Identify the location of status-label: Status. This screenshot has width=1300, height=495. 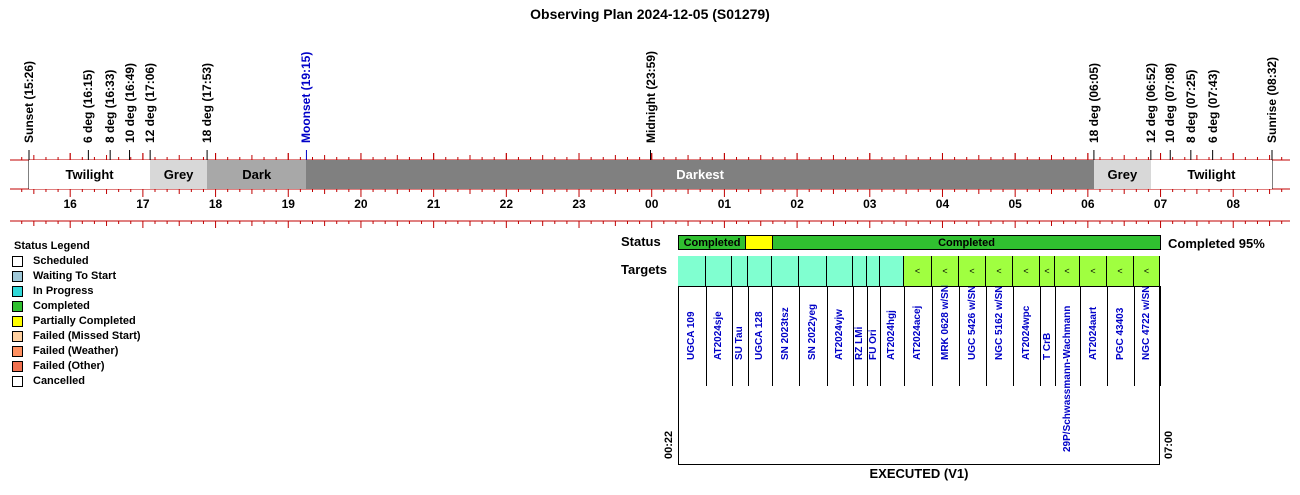
(641, 241).